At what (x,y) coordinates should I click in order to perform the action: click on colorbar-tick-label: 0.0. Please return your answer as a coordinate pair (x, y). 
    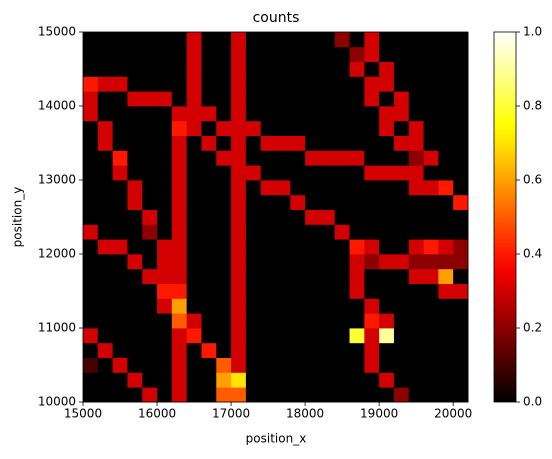
    Looking at the image, I should click on (532, 402).